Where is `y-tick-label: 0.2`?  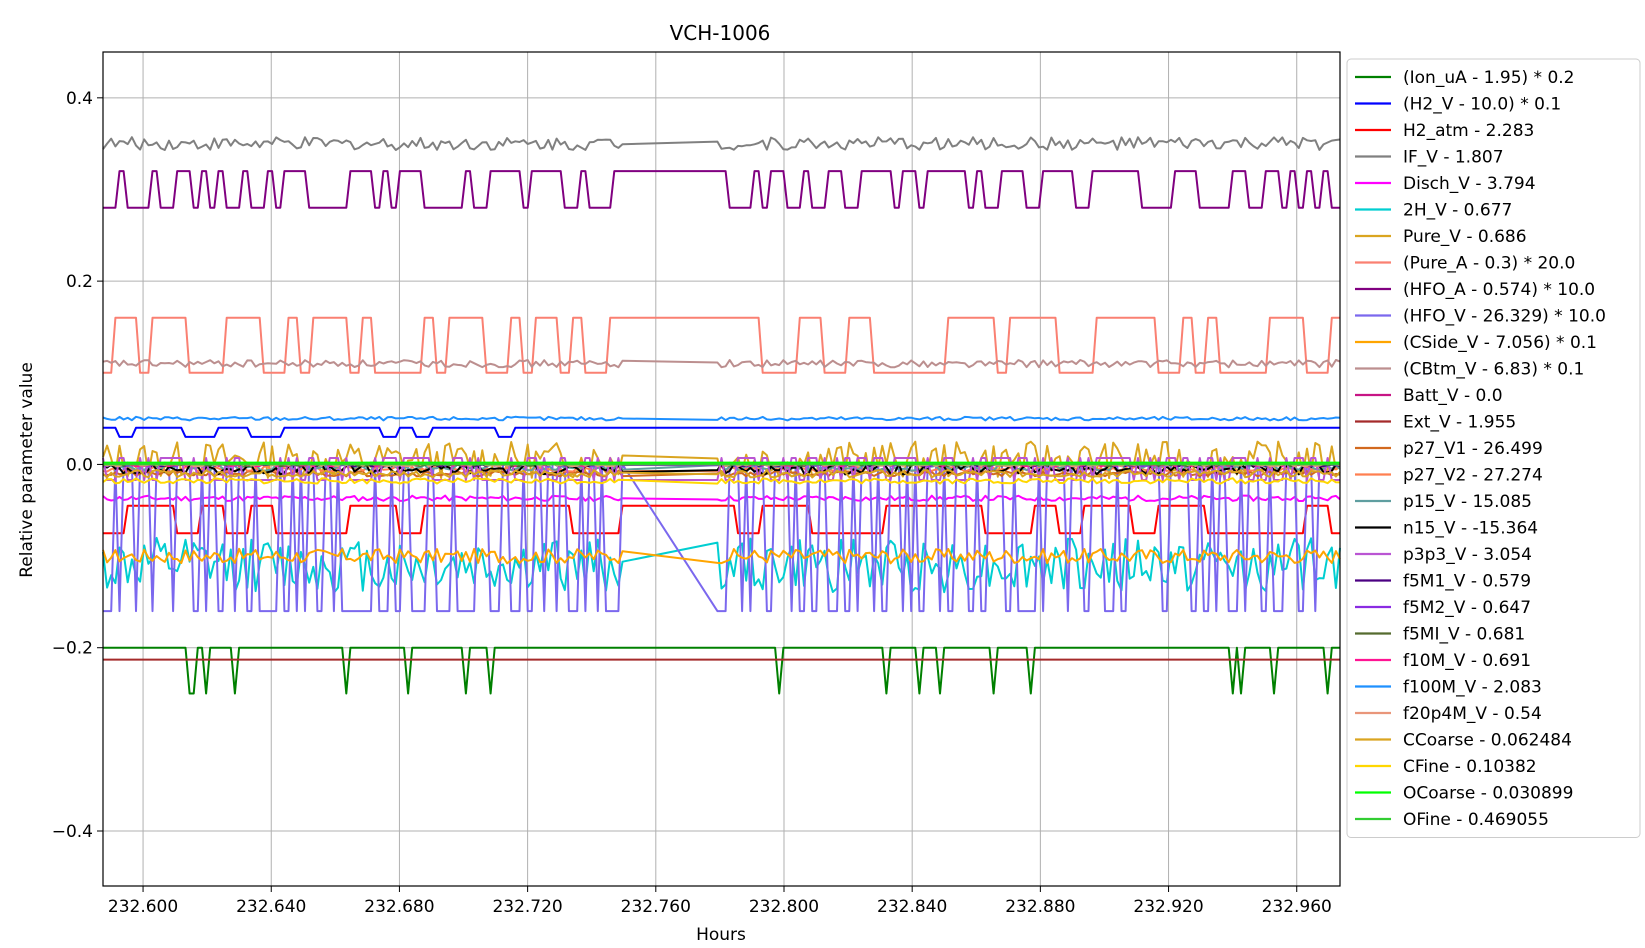
y-tick-label: 0.2 is located at coordinates (79, 282).